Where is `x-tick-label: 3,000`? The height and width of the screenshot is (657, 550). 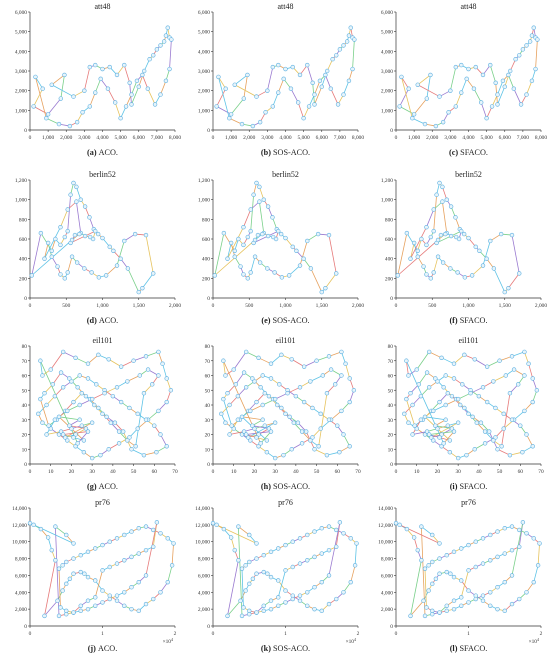 x-tick-label: 3,000 is located at coordinates (267, 138).